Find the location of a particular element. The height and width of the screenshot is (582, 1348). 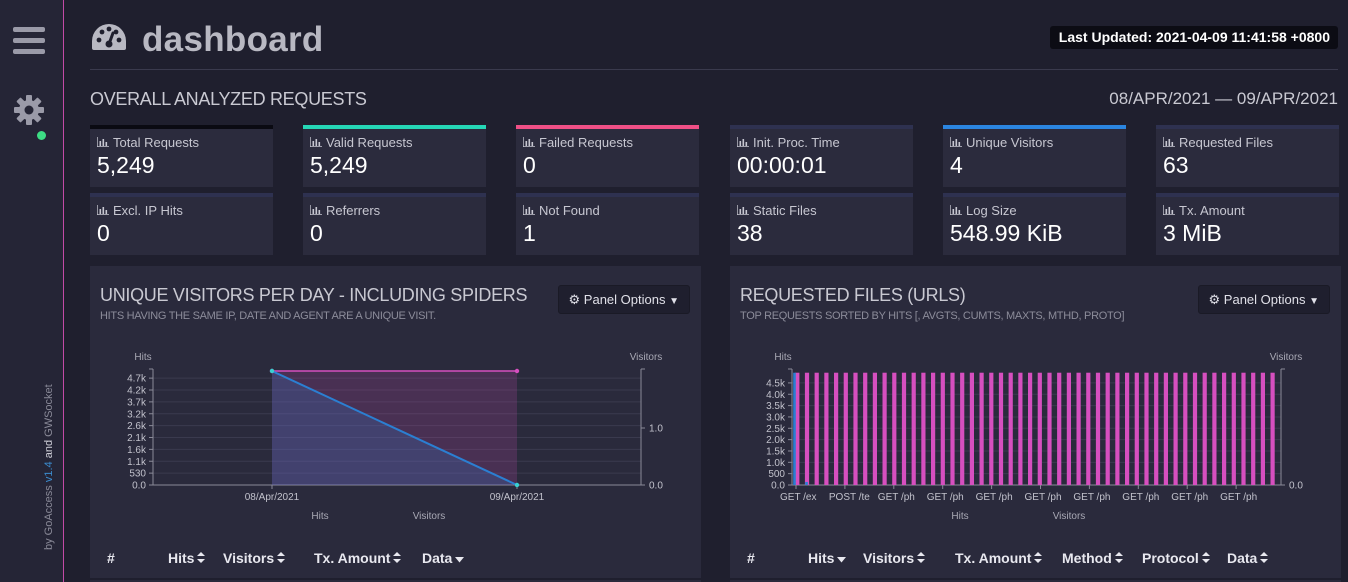

dashboard-gauge-icon is located at coordinates (109, 38).